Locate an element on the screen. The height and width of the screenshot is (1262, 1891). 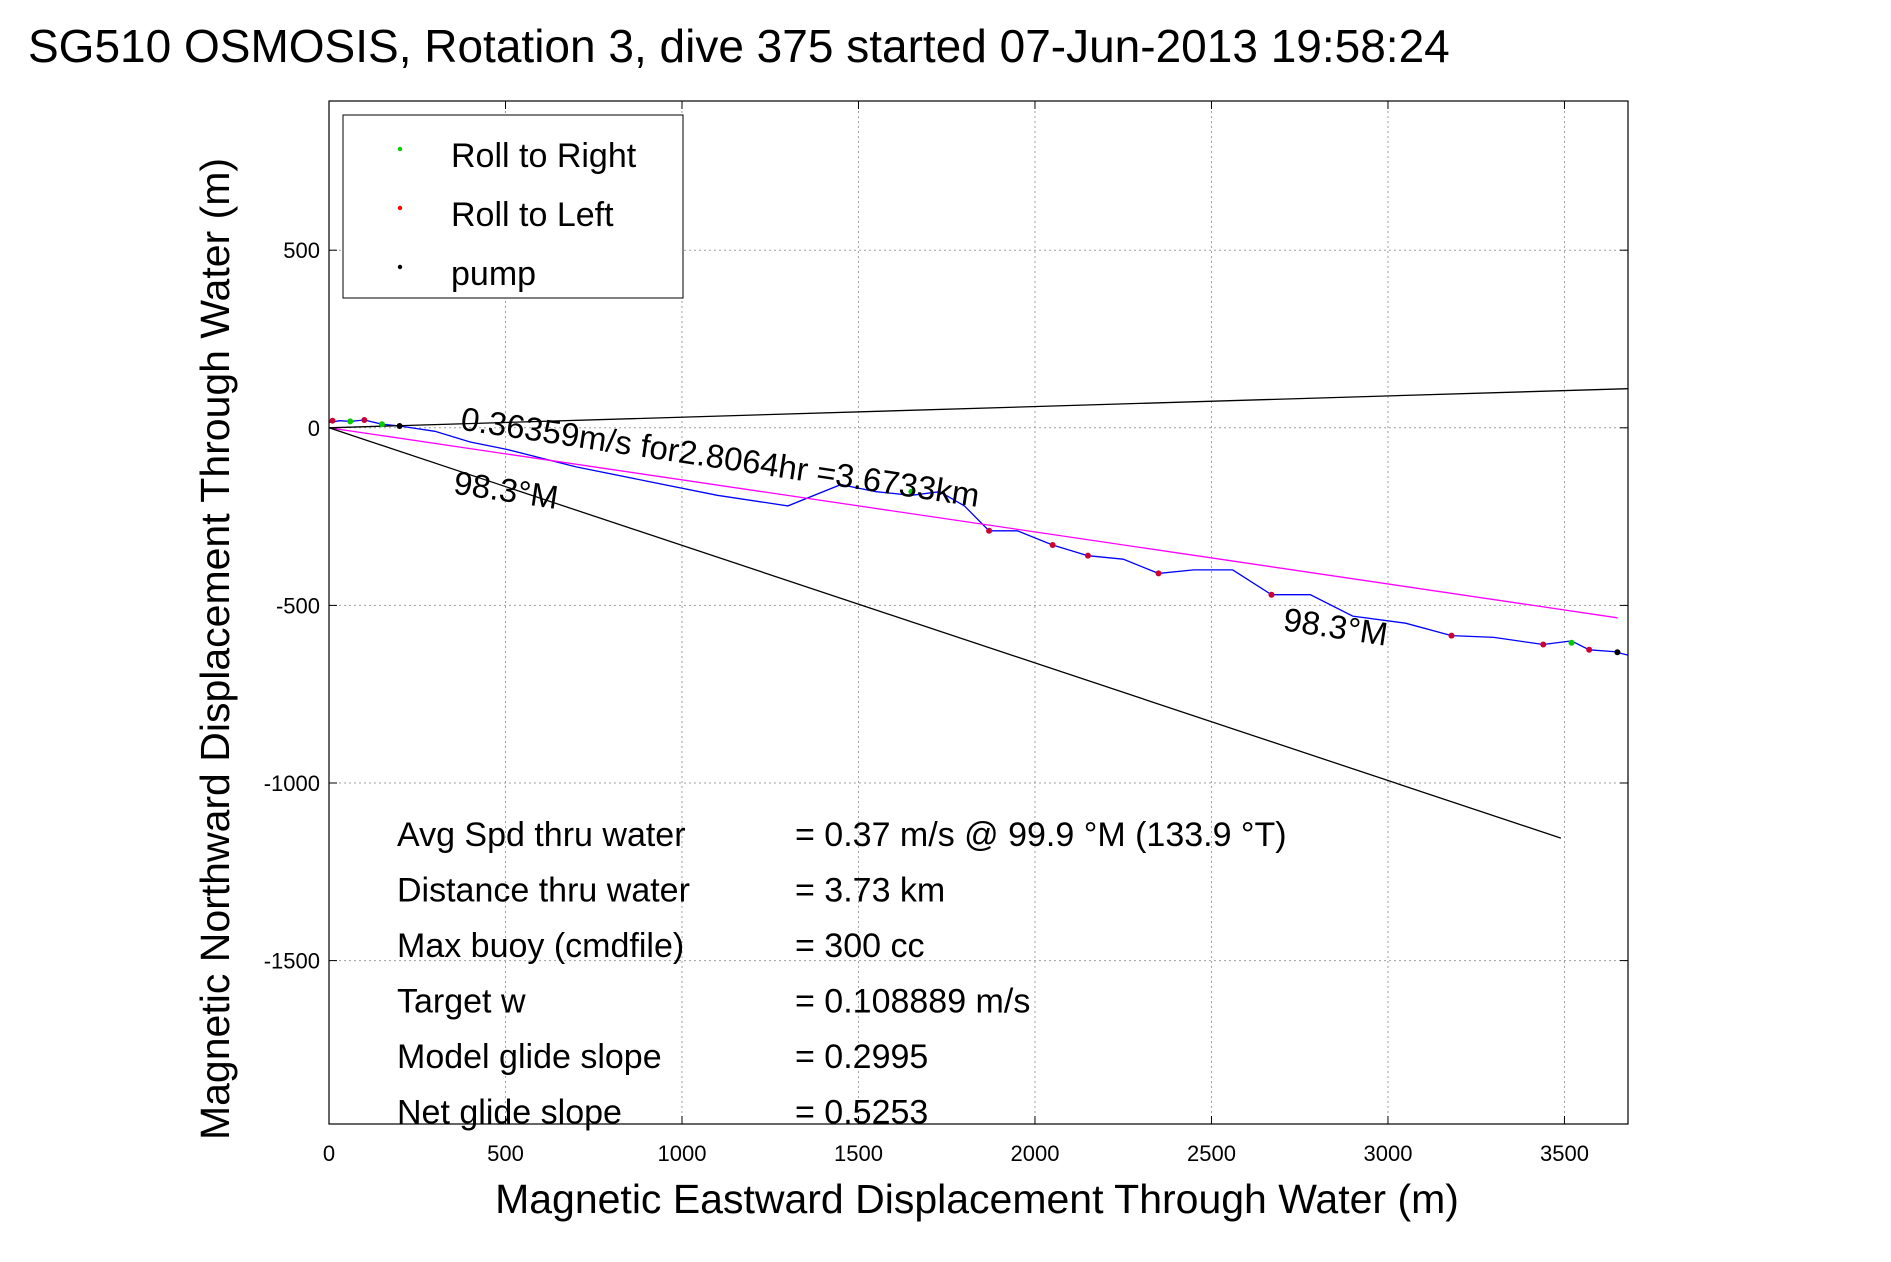
legend: Roll to Right Roll to Left pump is located at coordinates (513, 206).